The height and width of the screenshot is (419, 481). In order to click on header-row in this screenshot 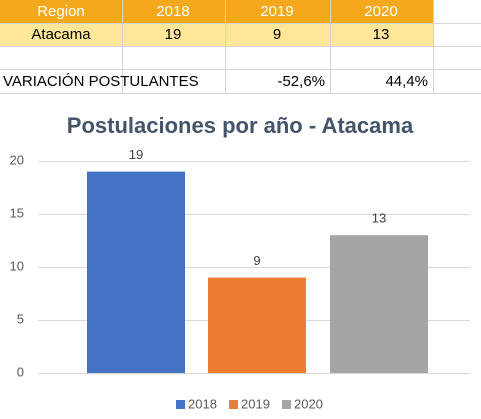, I will do `click(216, 11)`.